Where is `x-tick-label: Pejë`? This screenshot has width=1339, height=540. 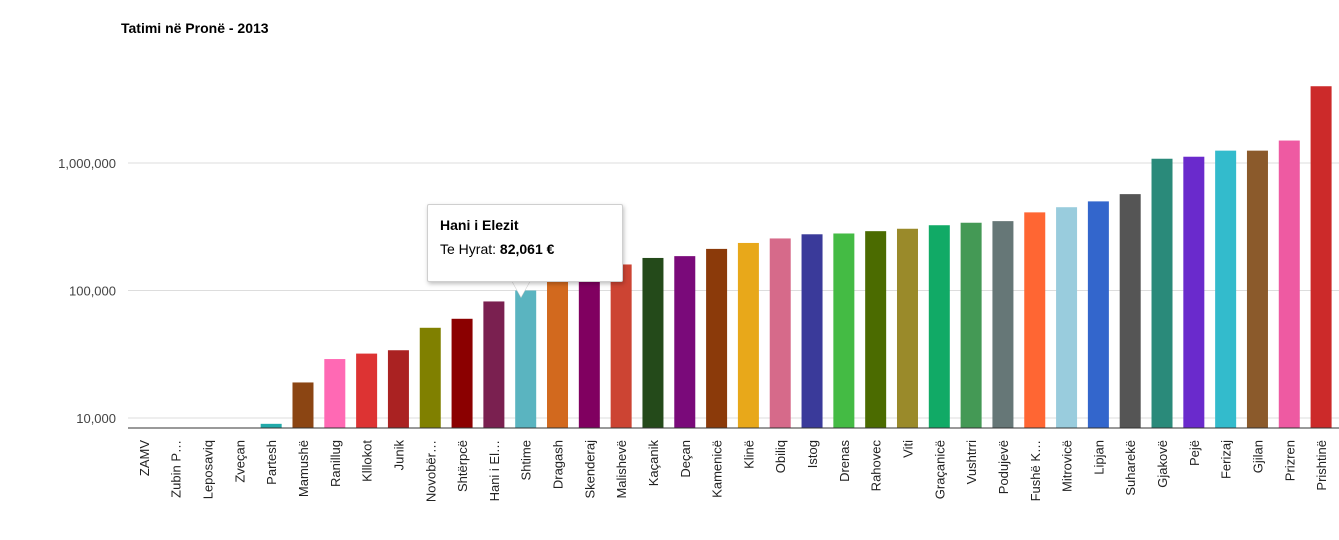
x-tick-label: Pejë is located at coordinates (1194, 453).